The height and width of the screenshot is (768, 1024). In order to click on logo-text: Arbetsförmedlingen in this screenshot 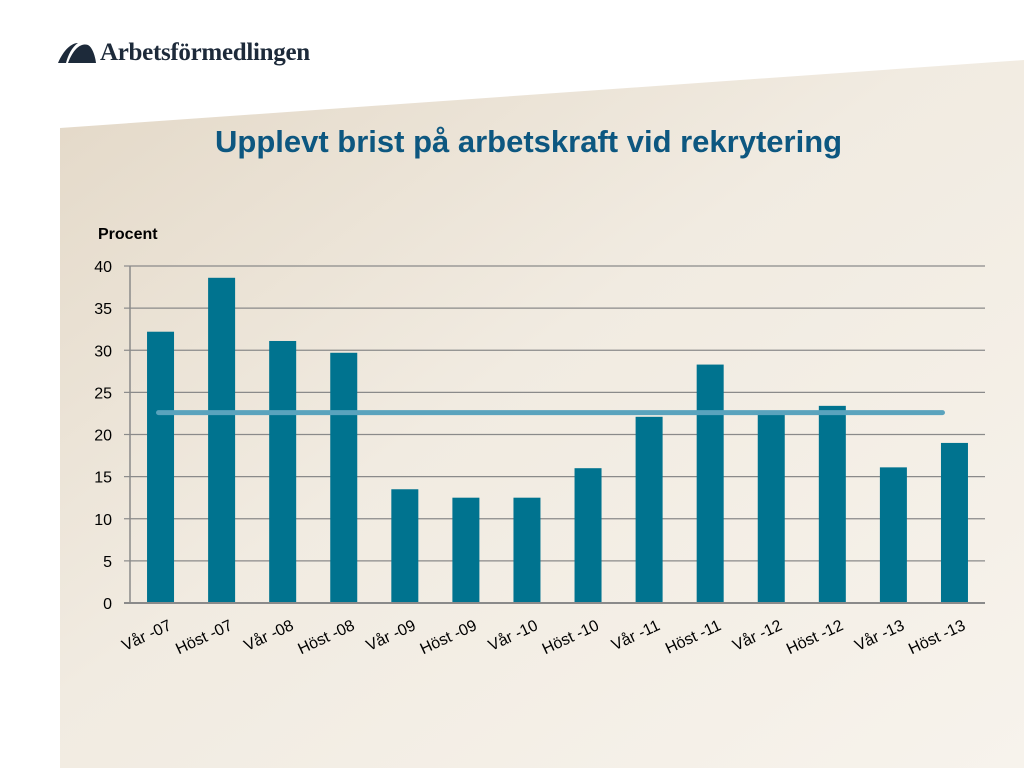, I will do `click(205, 52)`.